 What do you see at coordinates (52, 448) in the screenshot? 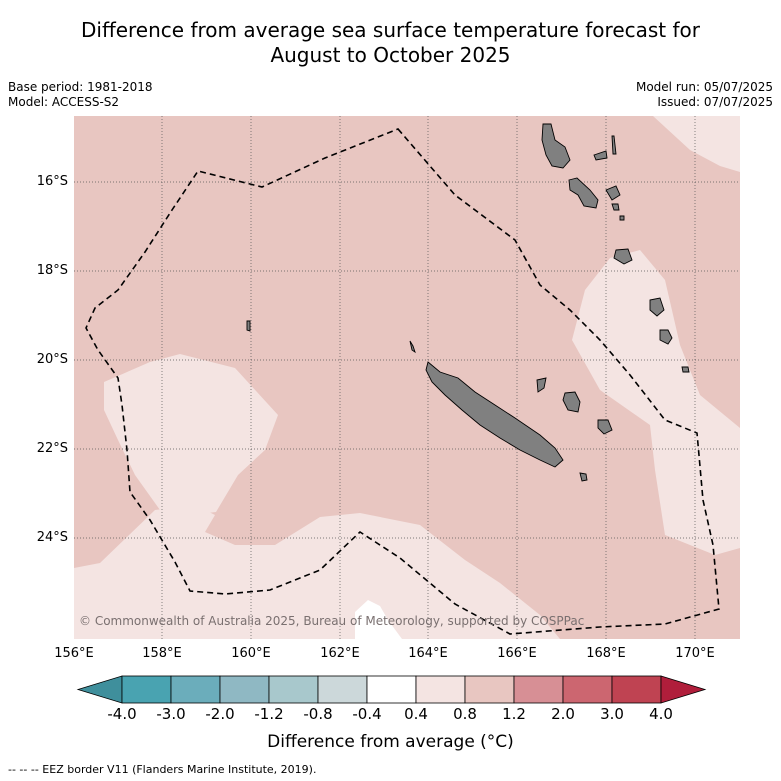
I see `lat-tick-22s: 22°S` at bounding box center [52, 448].